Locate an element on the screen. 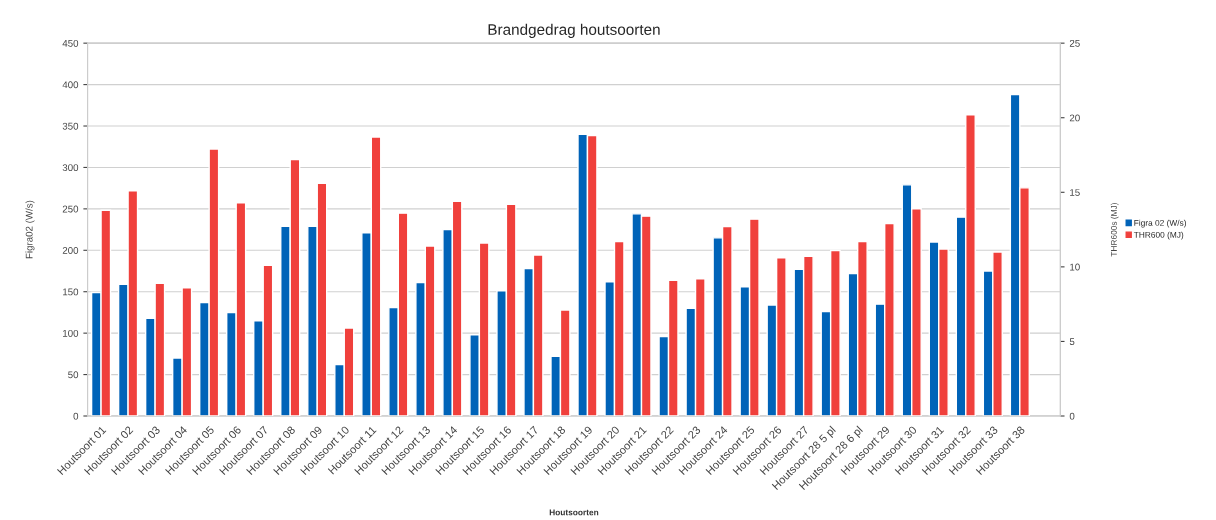  y-tick-label: 150 is located at coordinates (71, 292).